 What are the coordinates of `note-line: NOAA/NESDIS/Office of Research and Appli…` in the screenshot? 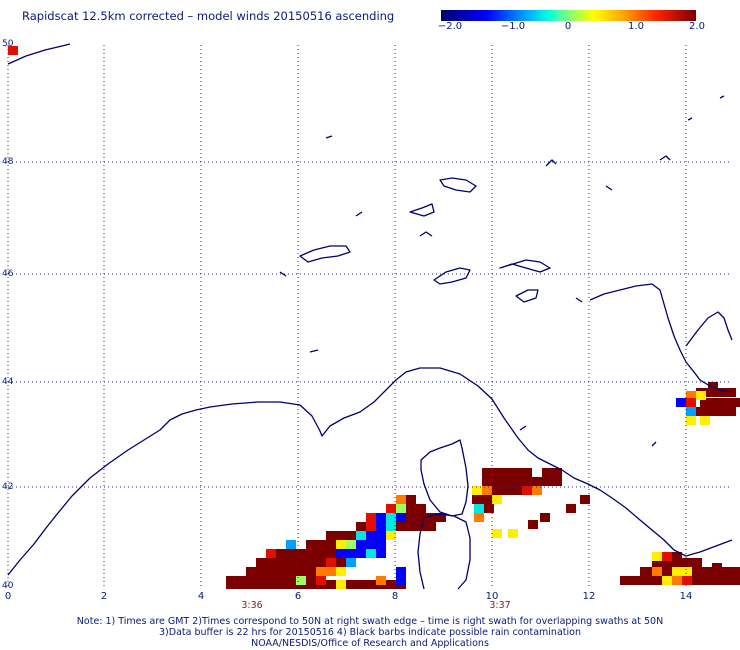 It's located at (370, 643).